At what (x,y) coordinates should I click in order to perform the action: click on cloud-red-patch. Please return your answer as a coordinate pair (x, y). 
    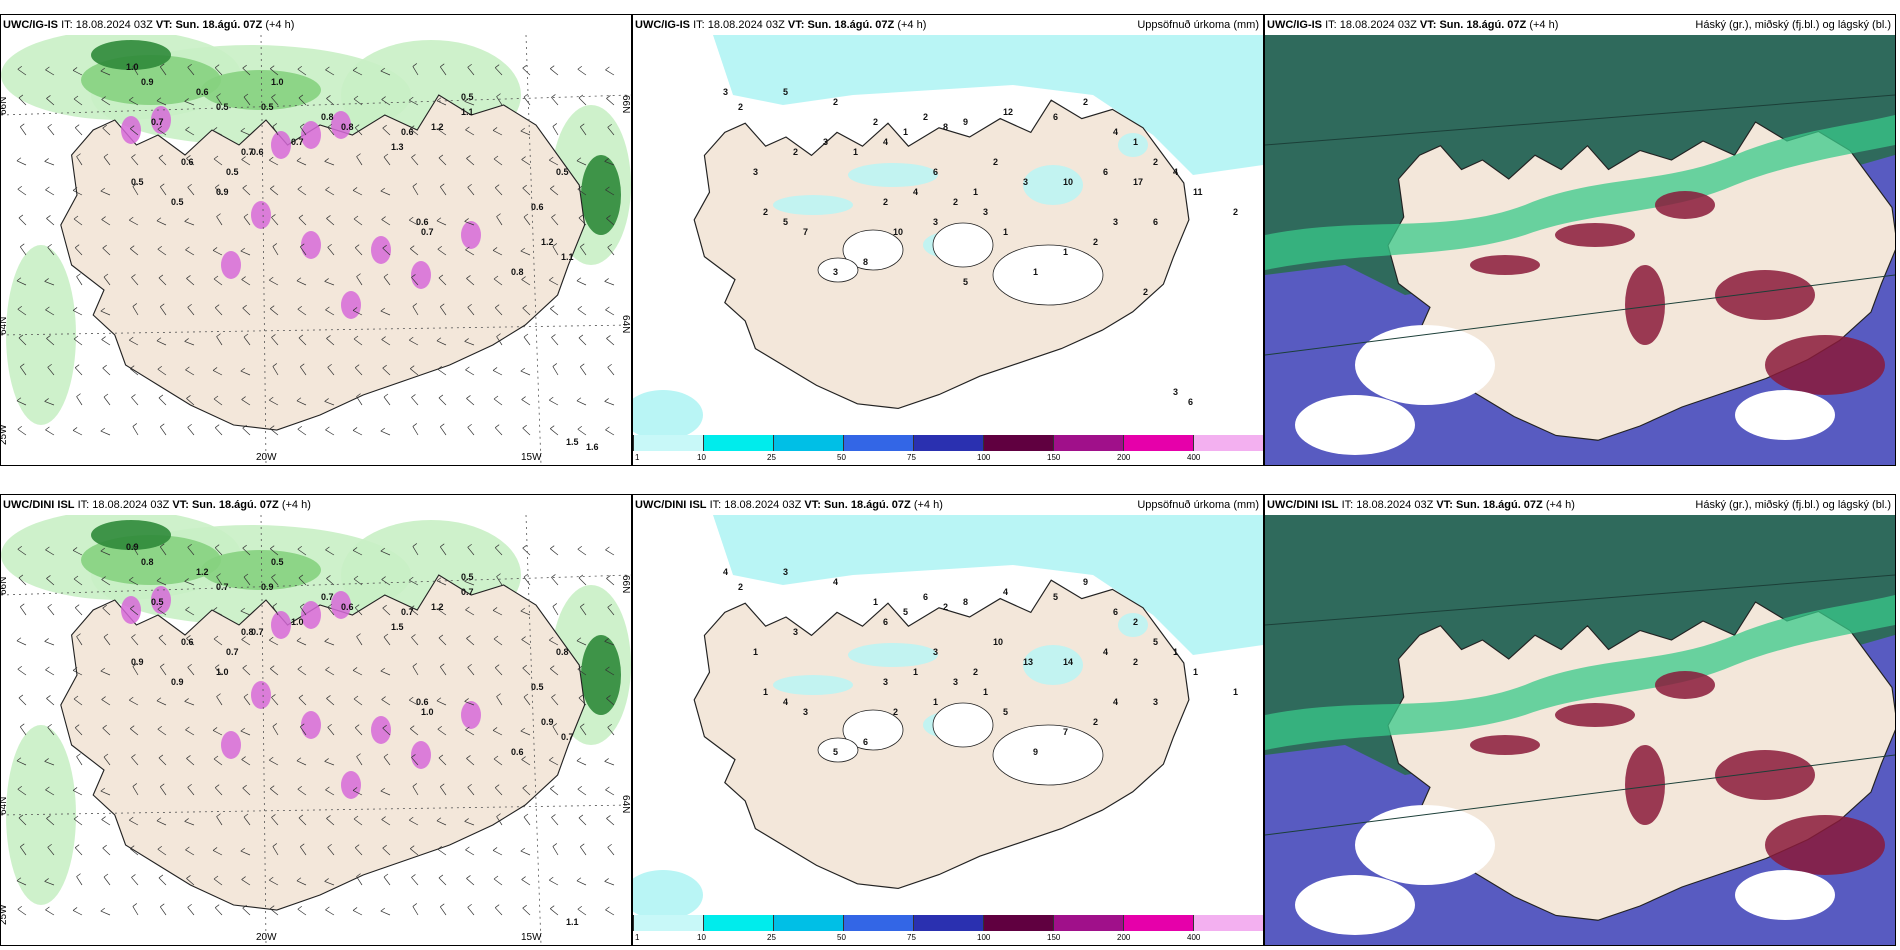
    Looking at the image, I should click on (1765, 295).